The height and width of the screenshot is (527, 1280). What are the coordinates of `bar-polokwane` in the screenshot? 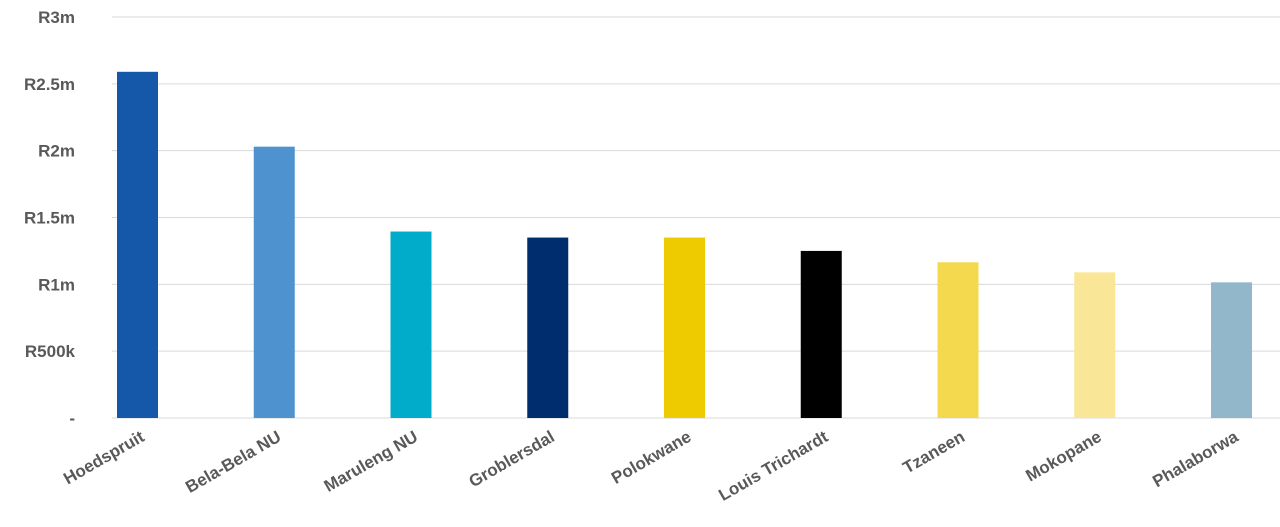 It's located at (684, 327).